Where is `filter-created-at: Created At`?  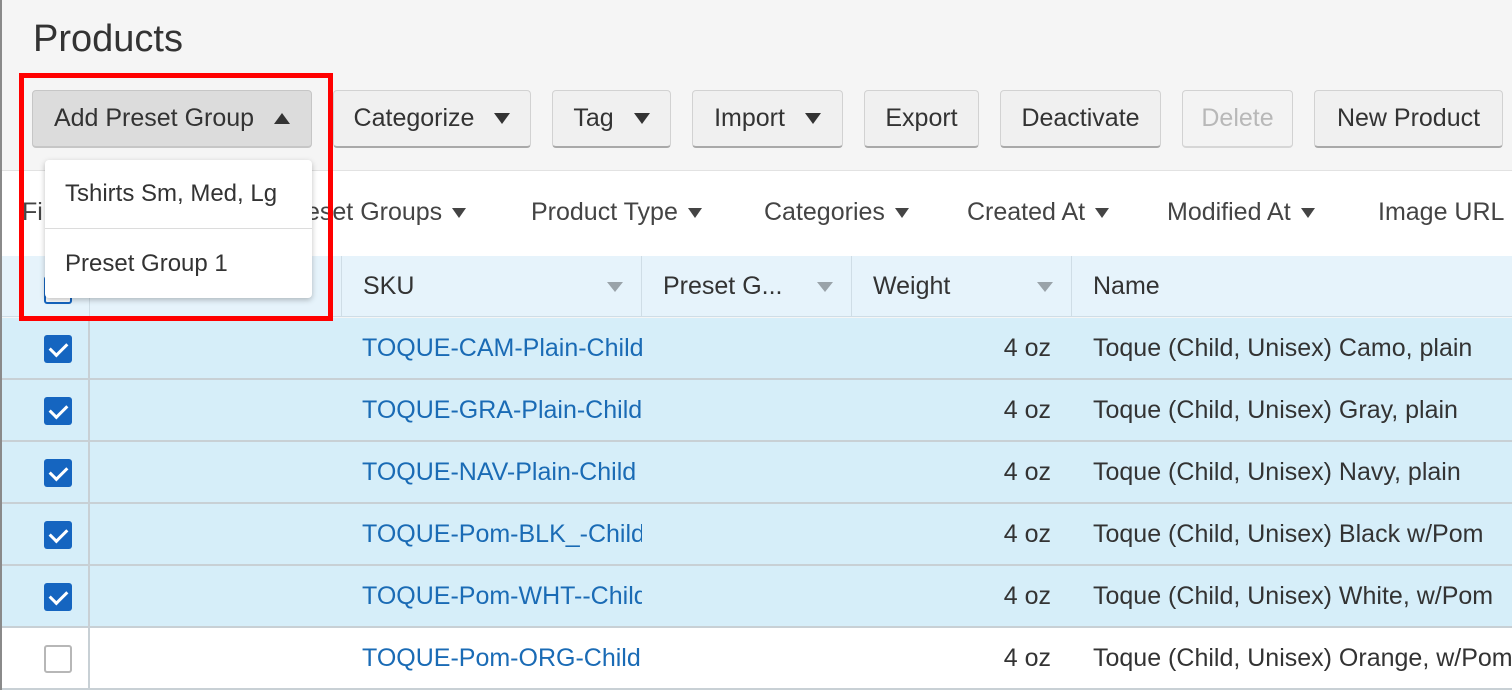 filter-created-at: Created At is located at coordinates (1038, 212).